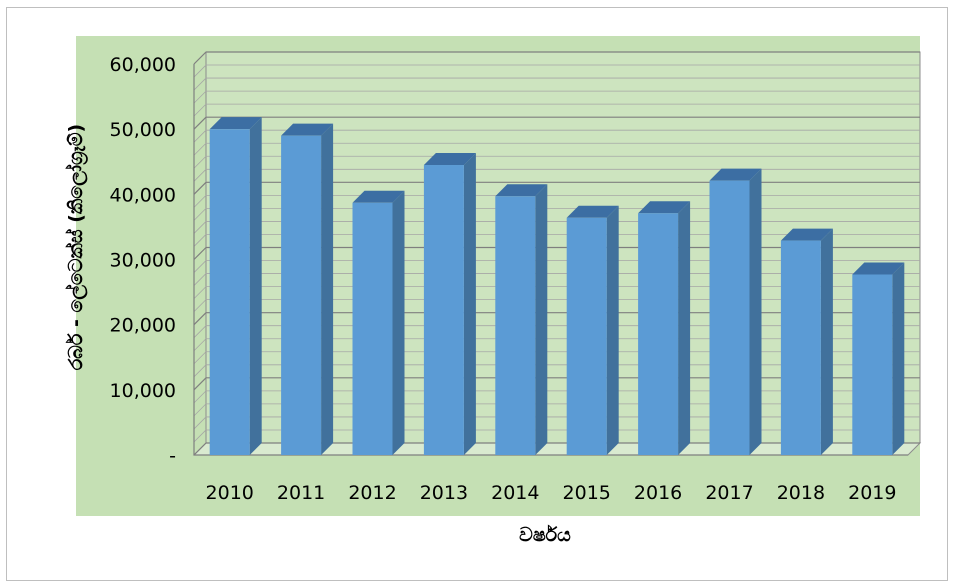 The height and width of the screenshot is (586, 956). What do you see at coordinates (515, 493) in the screenshot?
I see `x-tick-label: 2014` at bounding box center [515, 493].